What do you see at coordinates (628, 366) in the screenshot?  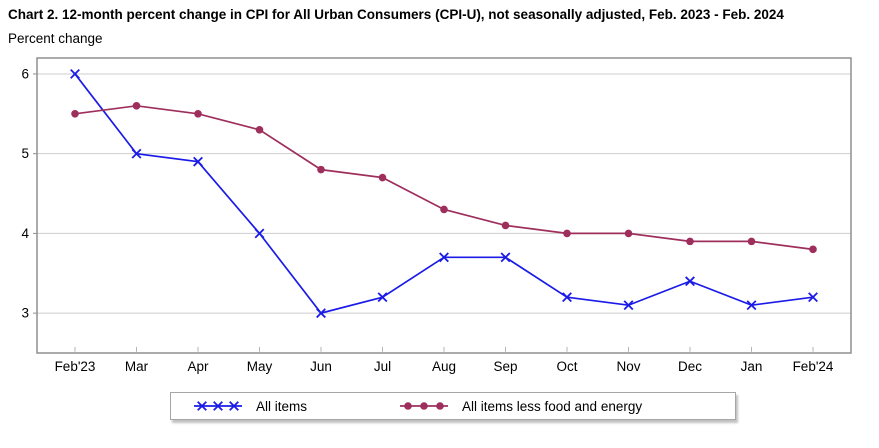 I see `x-axis-tick-label: Nov` at bounding box center [628, 366].